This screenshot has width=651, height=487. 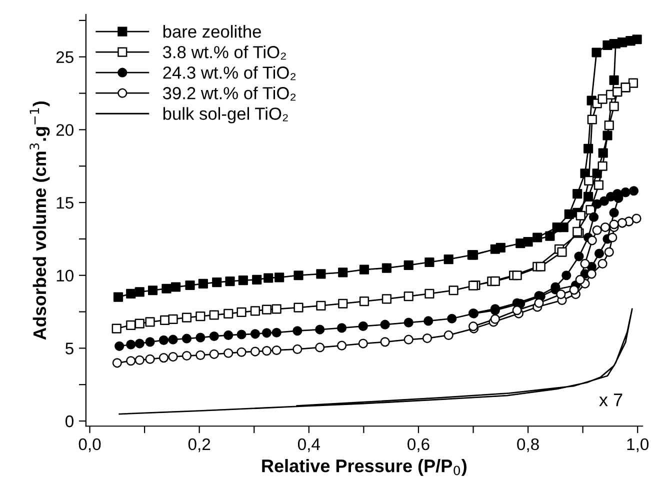 I want to click on x-tick-label: 0,6, so click(x=419, y=445).